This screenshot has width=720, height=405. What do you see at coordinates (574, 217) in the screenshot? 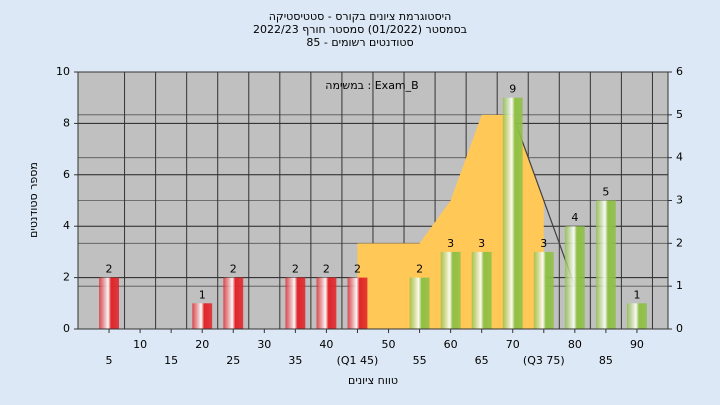
I see `data-label: 4` at bounding box center [574, 217].